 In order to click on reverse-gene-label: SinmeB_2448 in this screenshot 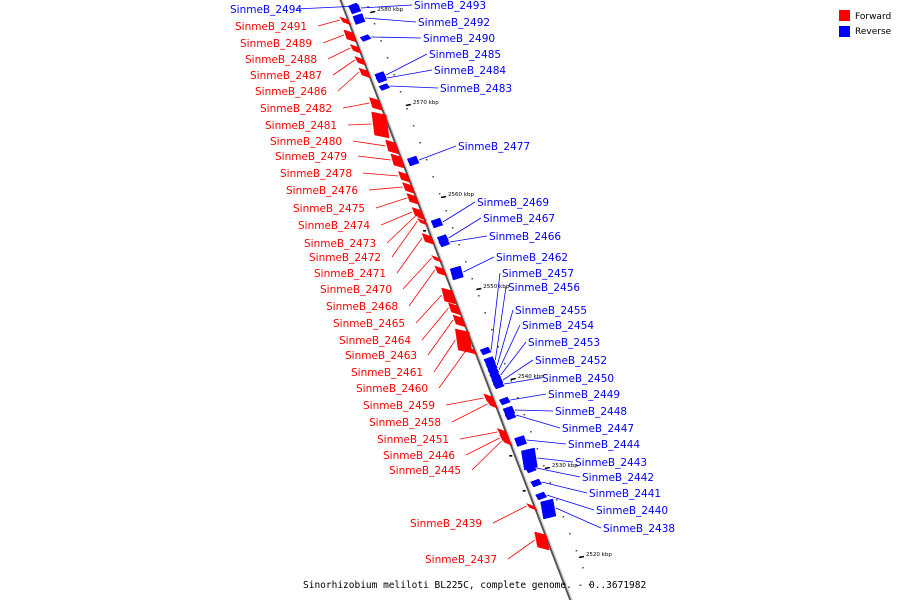, I will do `click(591, 412)`.